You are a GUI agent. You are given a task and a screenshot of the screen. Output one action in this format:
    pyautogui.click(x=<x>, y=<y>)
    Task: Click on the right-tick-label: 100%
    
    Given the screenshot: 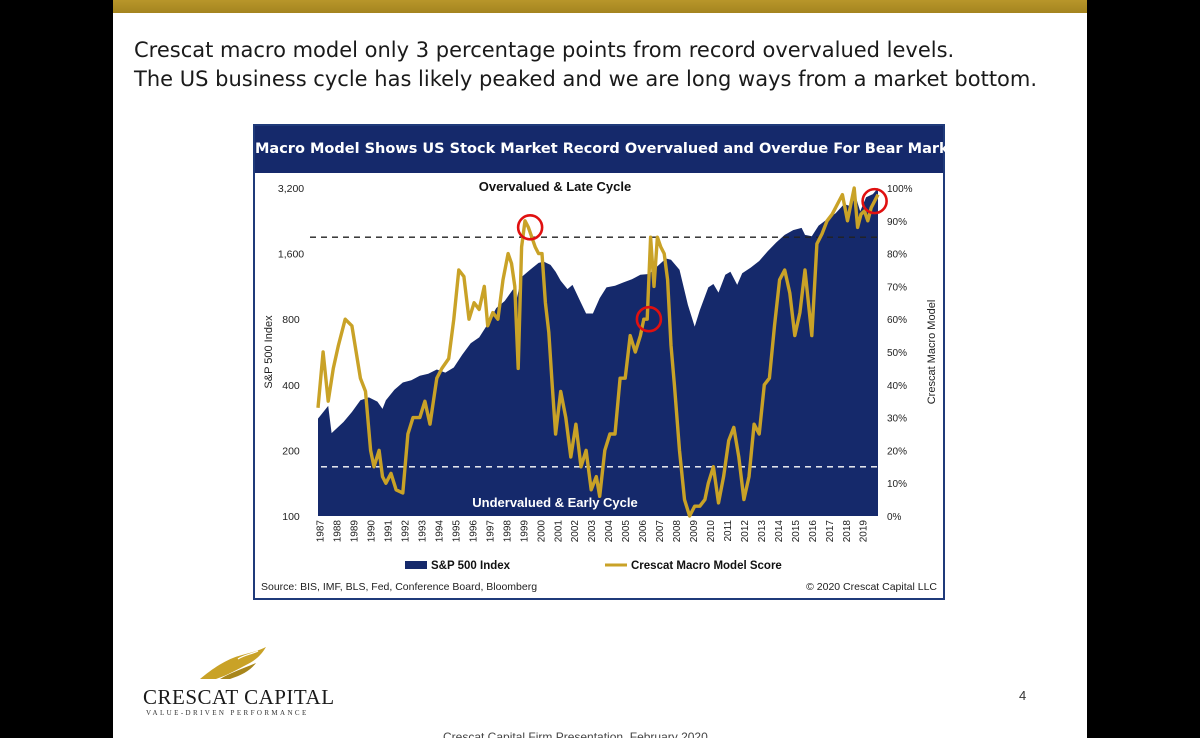 What is the action you would take?
    pyautogui.click(x=900, y=189)
    